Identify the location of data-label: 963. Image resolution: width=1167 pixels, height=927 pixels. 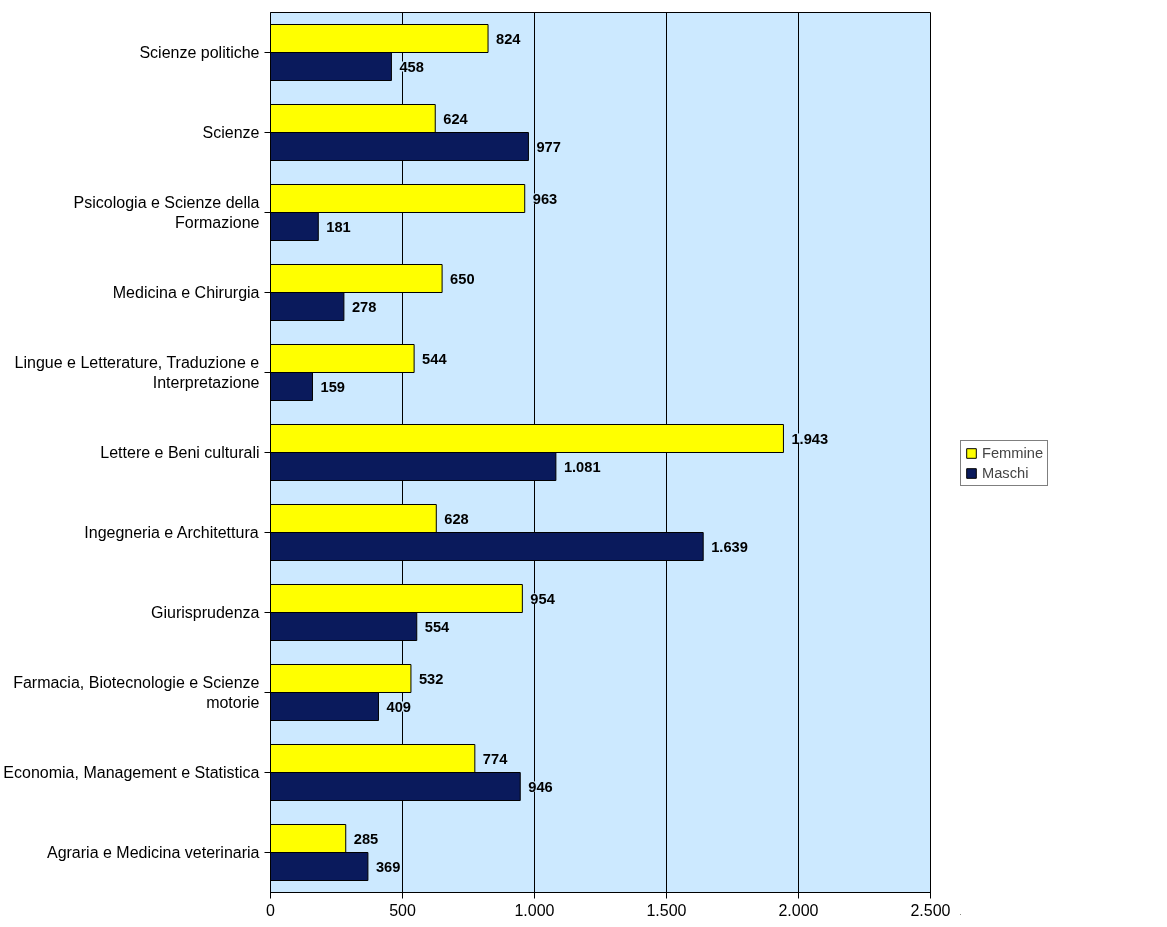
(545, 198).